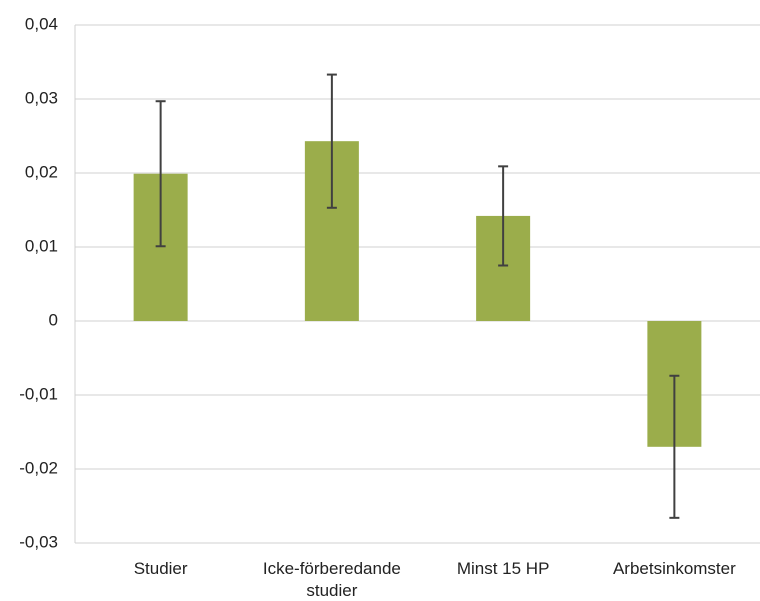  I want to click on y-tick-label: 0, so click(53, 319).